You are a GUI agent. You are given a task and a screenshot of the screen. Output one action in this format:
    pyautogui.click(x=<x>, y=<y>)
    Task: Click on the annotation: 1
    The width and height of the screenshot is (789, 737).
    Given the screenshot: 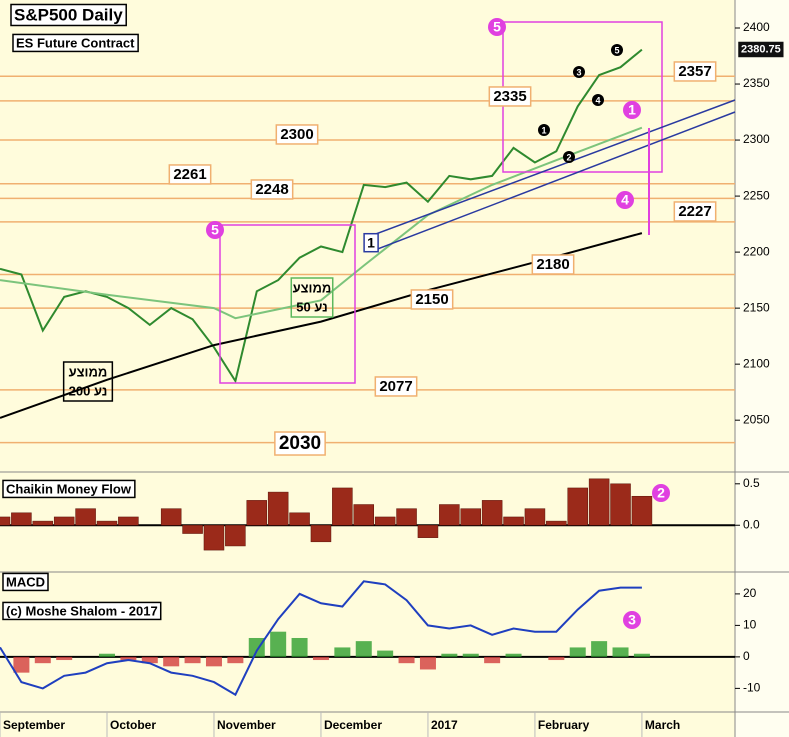 What is the action you would take?
    pyautogui.click(x=632, y=110)
    